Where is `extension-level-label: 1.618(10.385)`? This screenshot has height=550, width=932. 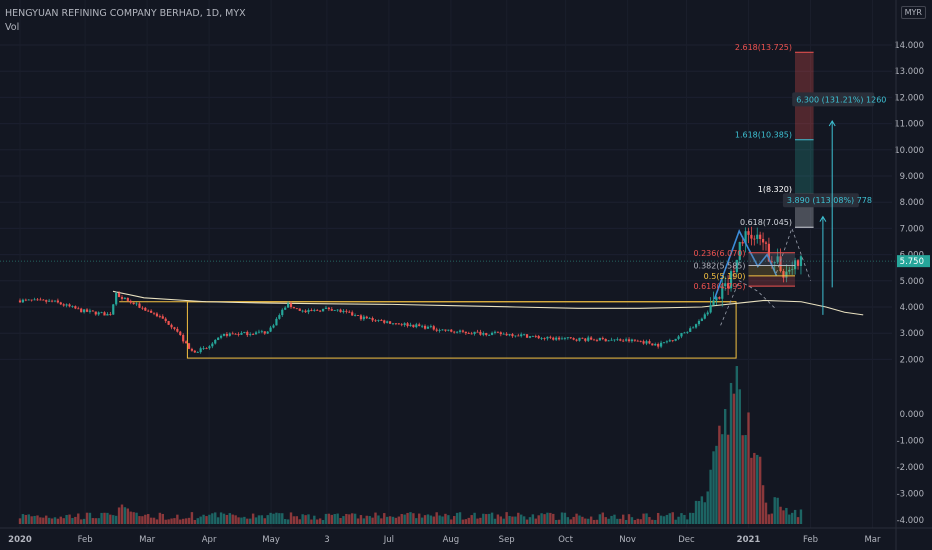
extension-level-label: 1.618(10.385) is located at coordinates (763, 135).